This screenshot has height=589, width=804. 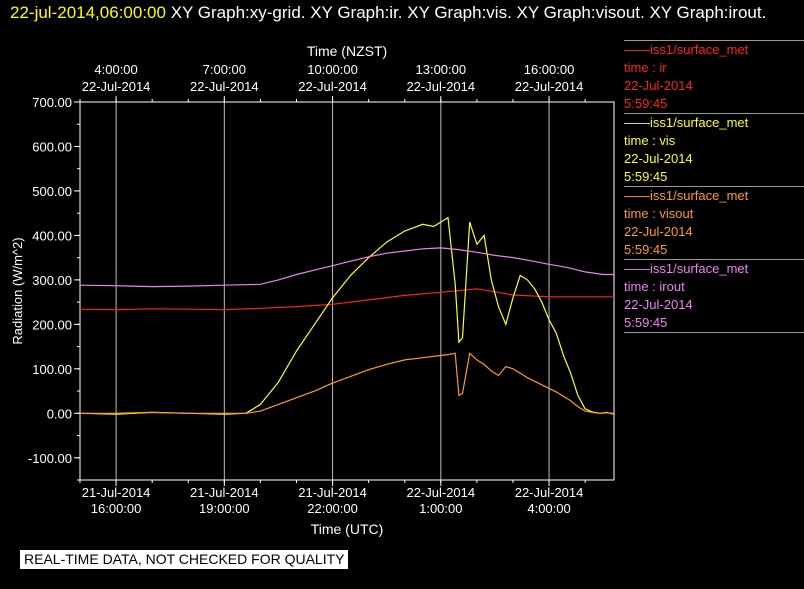 What do you see at coordinates (441, 69) in the screenshot?
I see `x2-tick-label-time: 13:00:00` at bounding box center [441, 69].